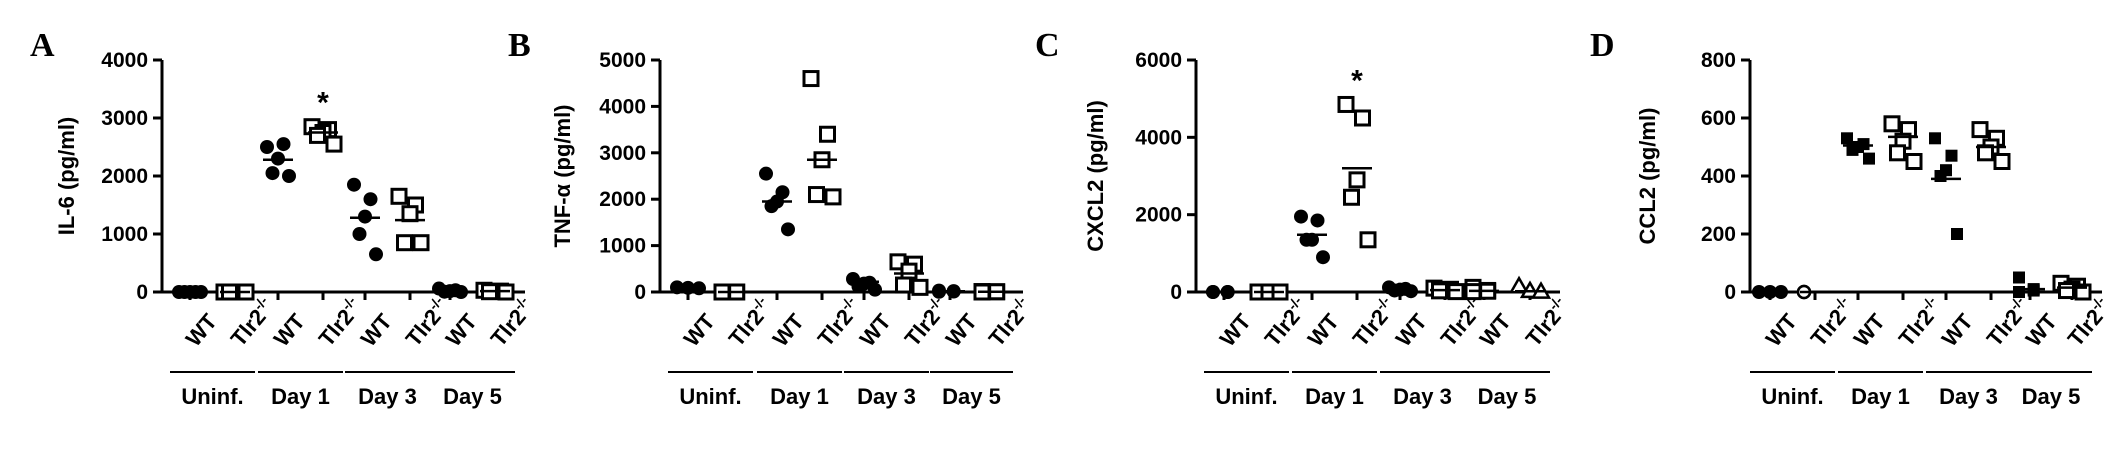 The width and height of the screenshot is (2126, 468). What do you see at coordinates (1647, 176) in the screenshot?
I see `y-axis-title: CCL2 (pg/ml)` at bounding box center [1647, 176].